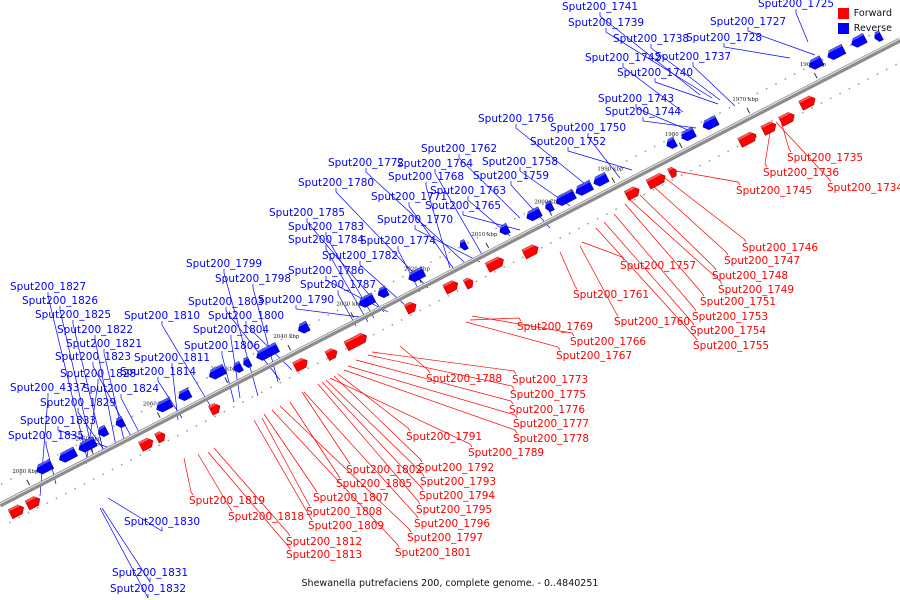 This screenshot has width=900, height=600. I want to click on reverse-gene-label: Sput200_1768, so click(426, 177).